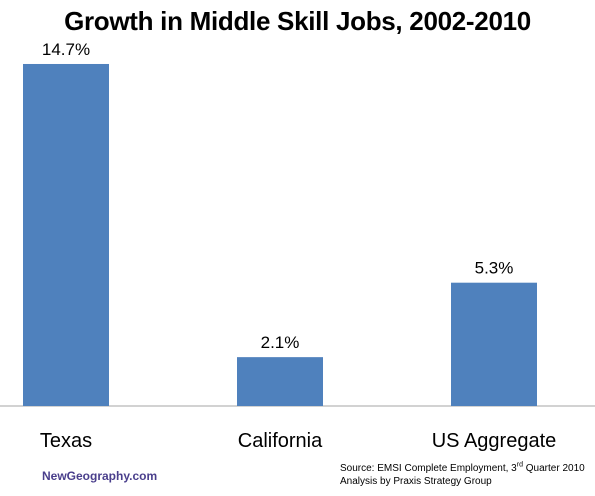  What do you see at coordinates (297, 21) in the screenshot?
I see `chart-title: Growth in Middle Skill Jobs, 2002-2010` at bounding box center [297, 21].